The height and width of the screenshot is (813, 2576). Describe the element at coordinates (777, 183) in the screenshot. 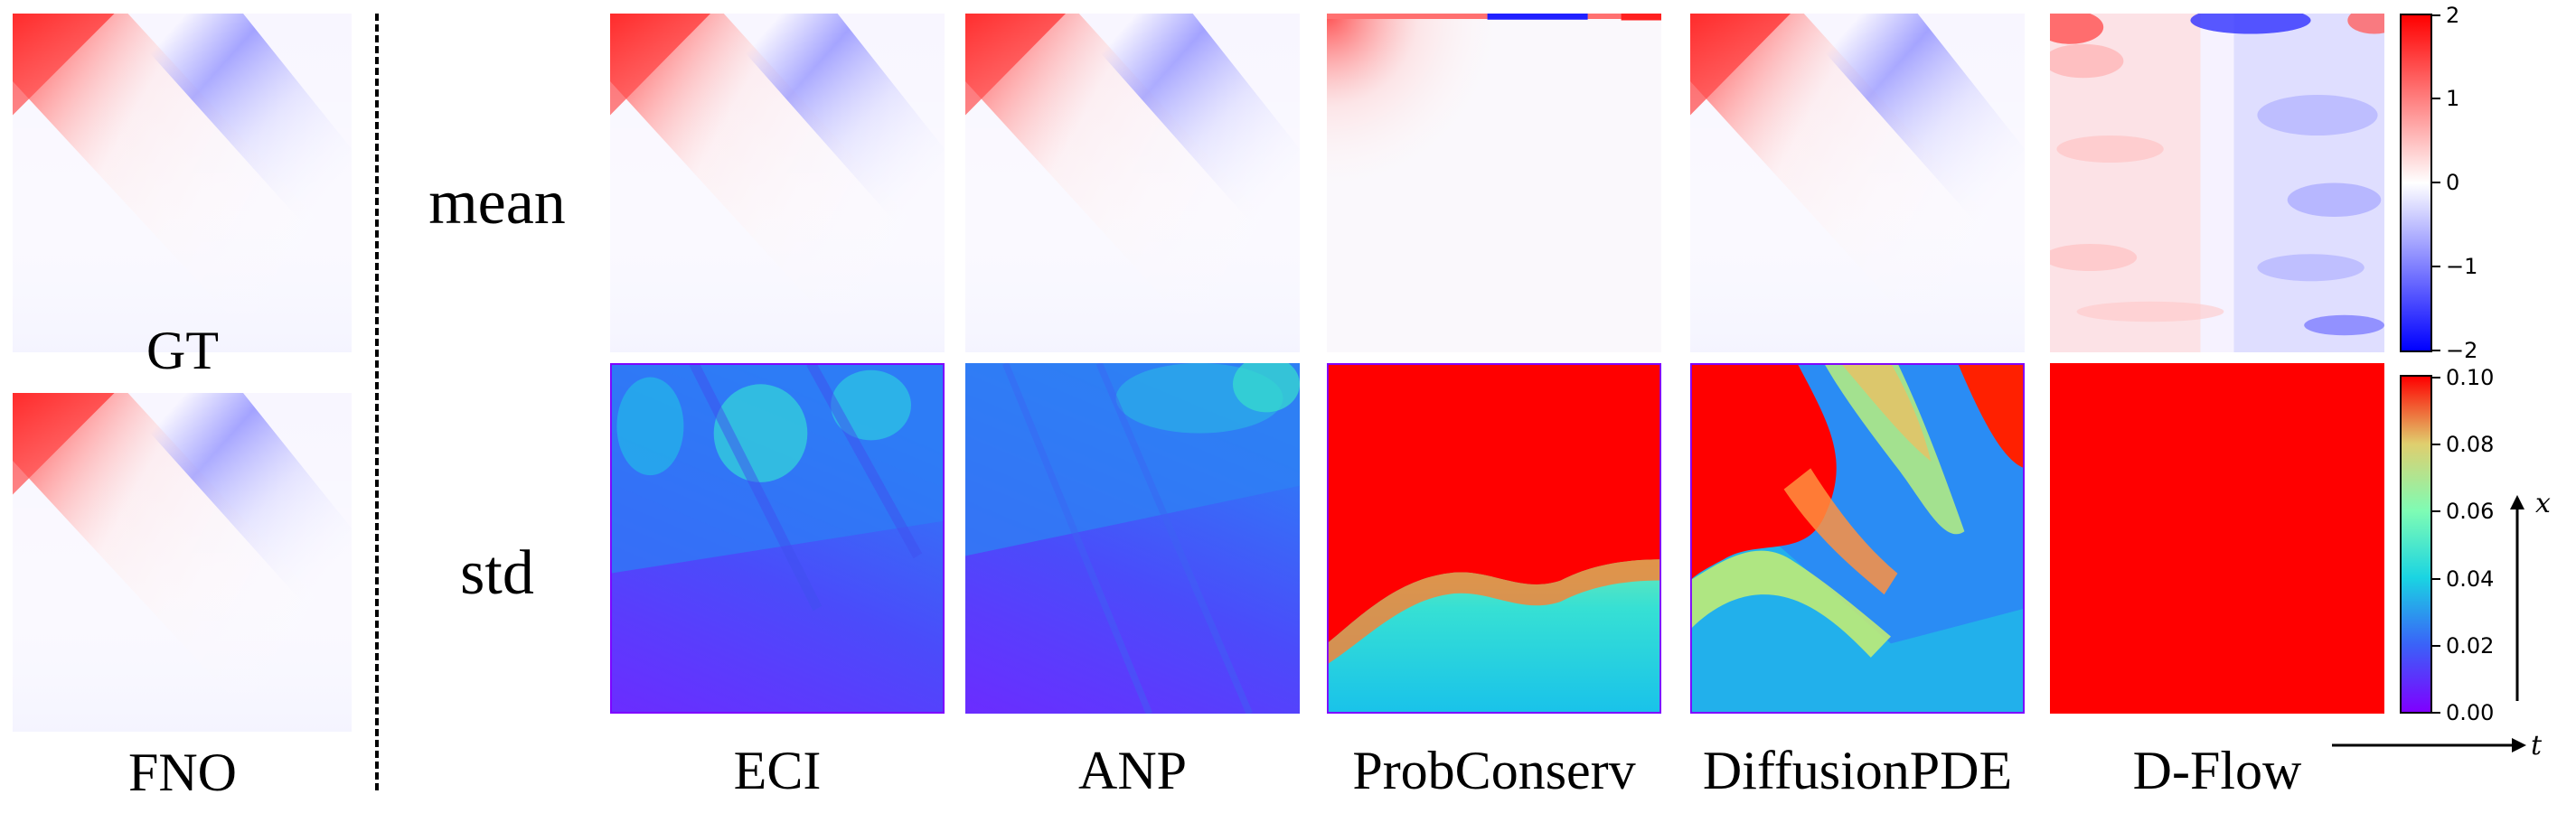

I see `mean-heatmap-eci` at that location.